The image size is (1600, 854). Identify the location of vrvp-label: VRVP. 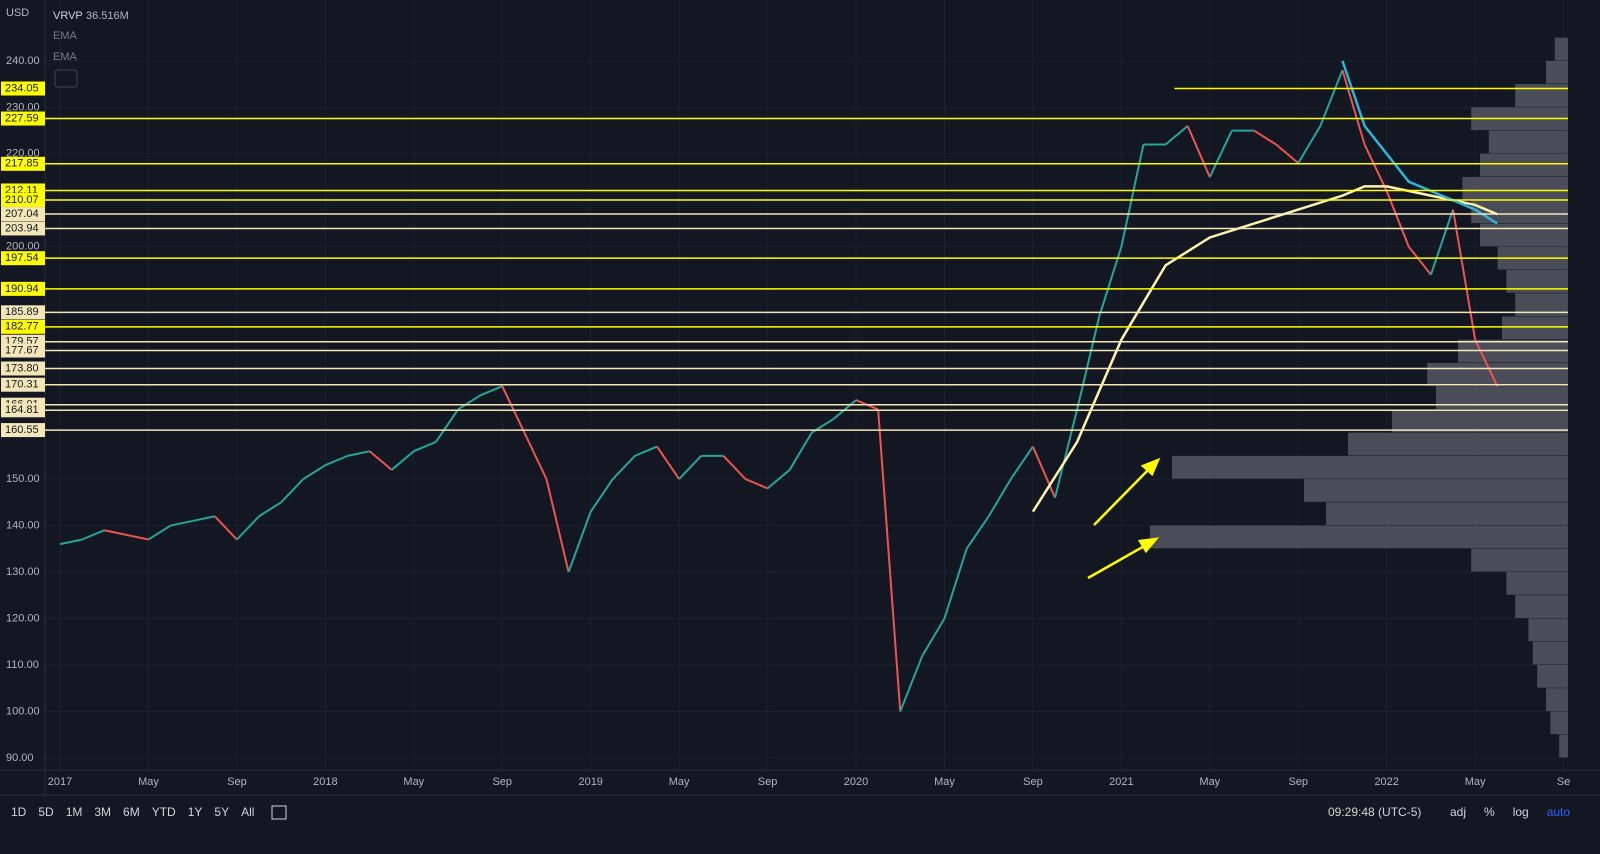
(68, 16).